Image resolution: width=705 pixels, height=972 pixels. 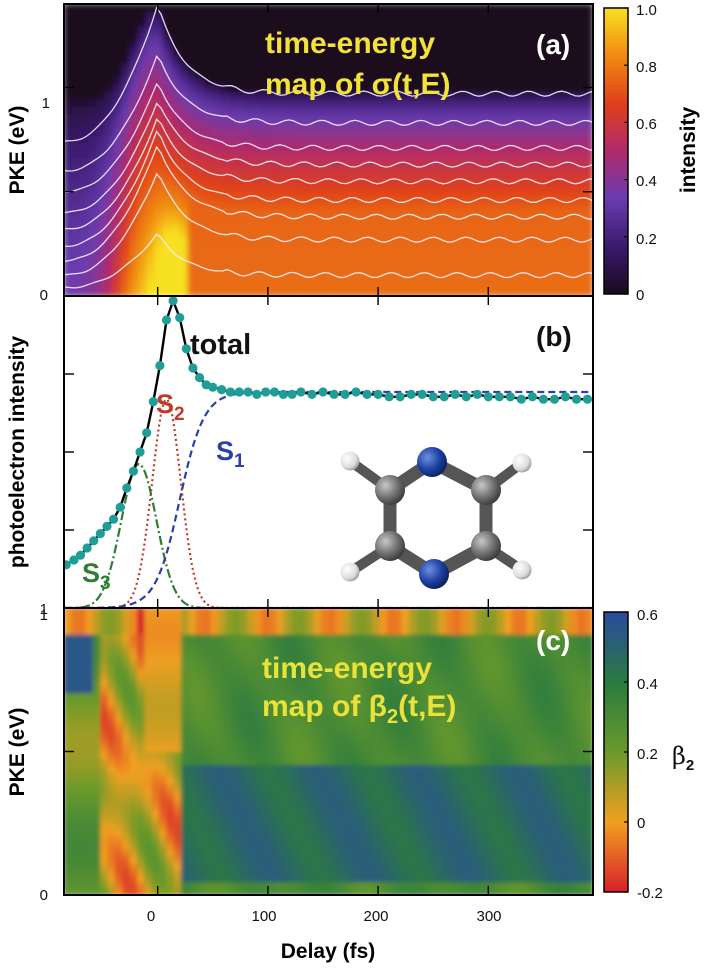 I want to click on carbon-atom, so click(x=390, y=546).